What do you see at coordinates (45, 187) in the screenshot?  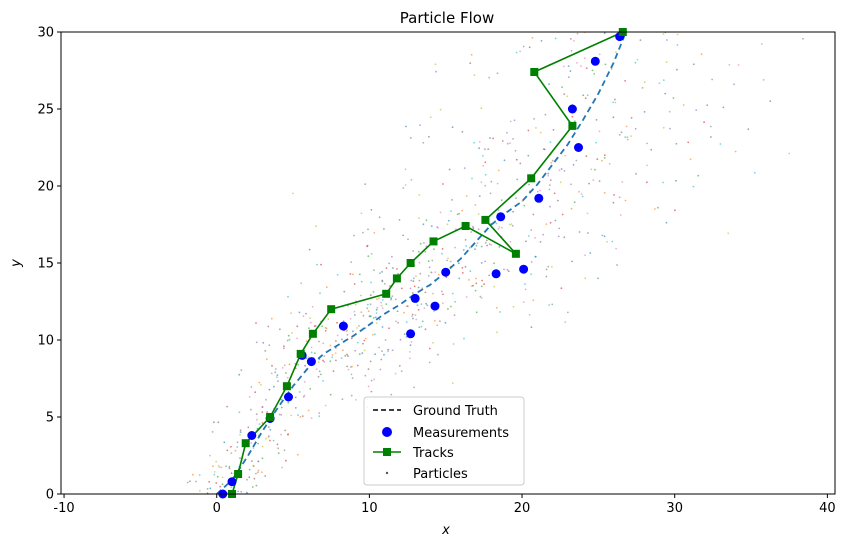 I see `y-tick-label: 20` at bounding box center [45, 187].